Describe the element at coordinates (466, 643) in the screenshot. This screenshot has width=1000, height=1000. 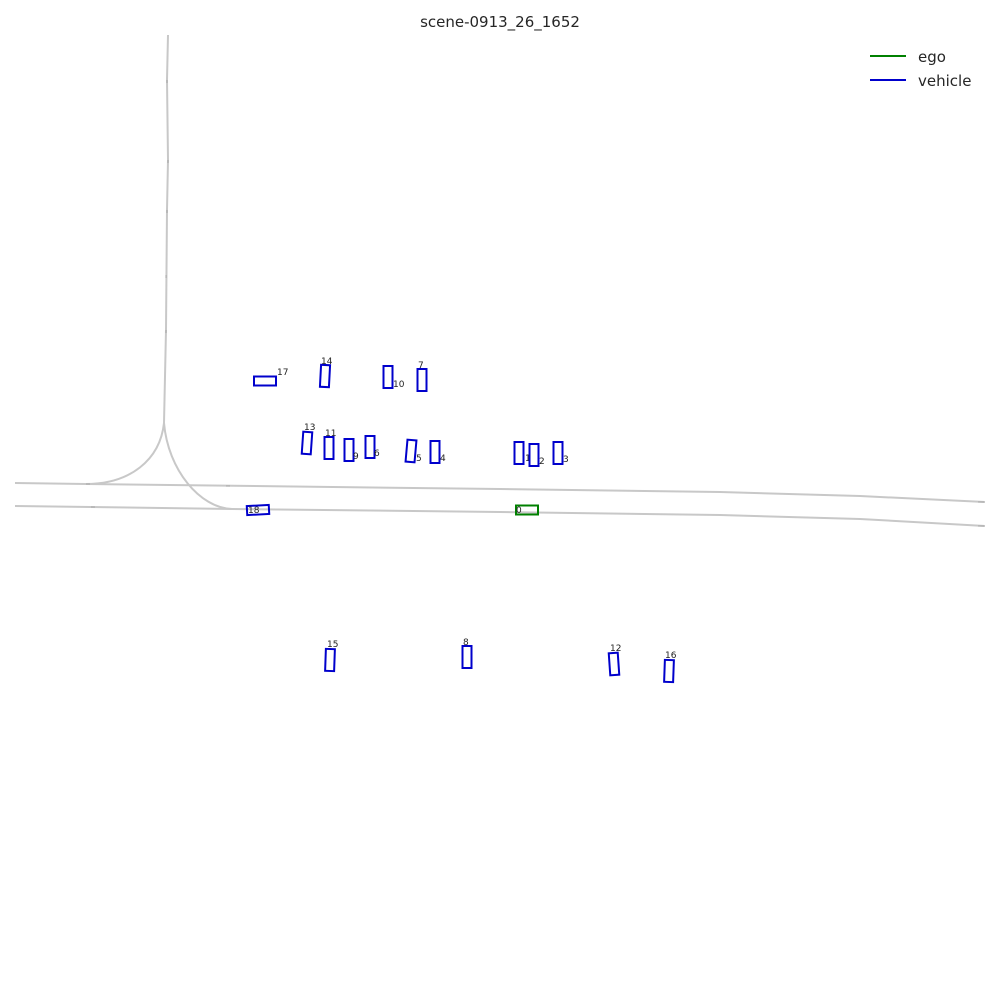
I see `vehicle-id-label: 8` at that location.